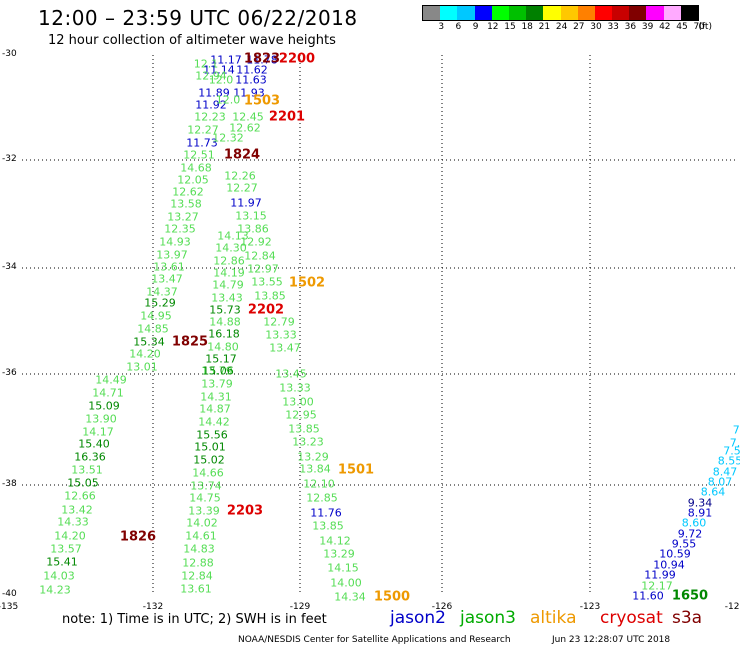 The height and width of the screenshot is (650, 740). I want to click on wave-height-label: 14.33, so click(73, 522).